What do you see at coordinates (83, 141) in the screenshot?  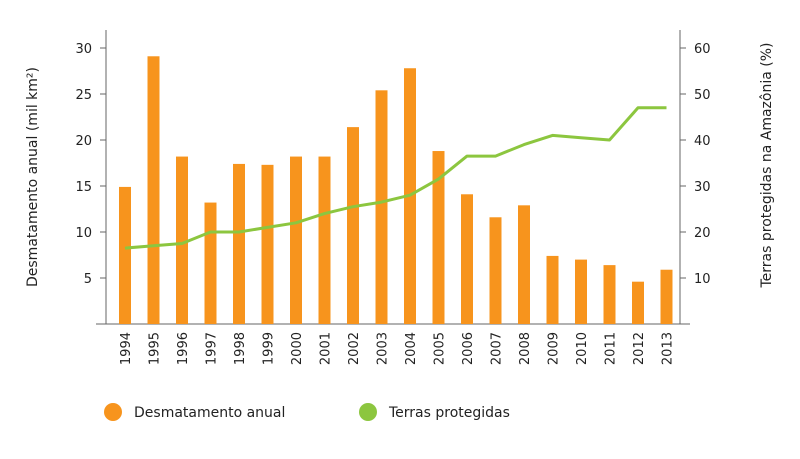 I see `left-tick-label: 20` at bounding box center [83, 141].